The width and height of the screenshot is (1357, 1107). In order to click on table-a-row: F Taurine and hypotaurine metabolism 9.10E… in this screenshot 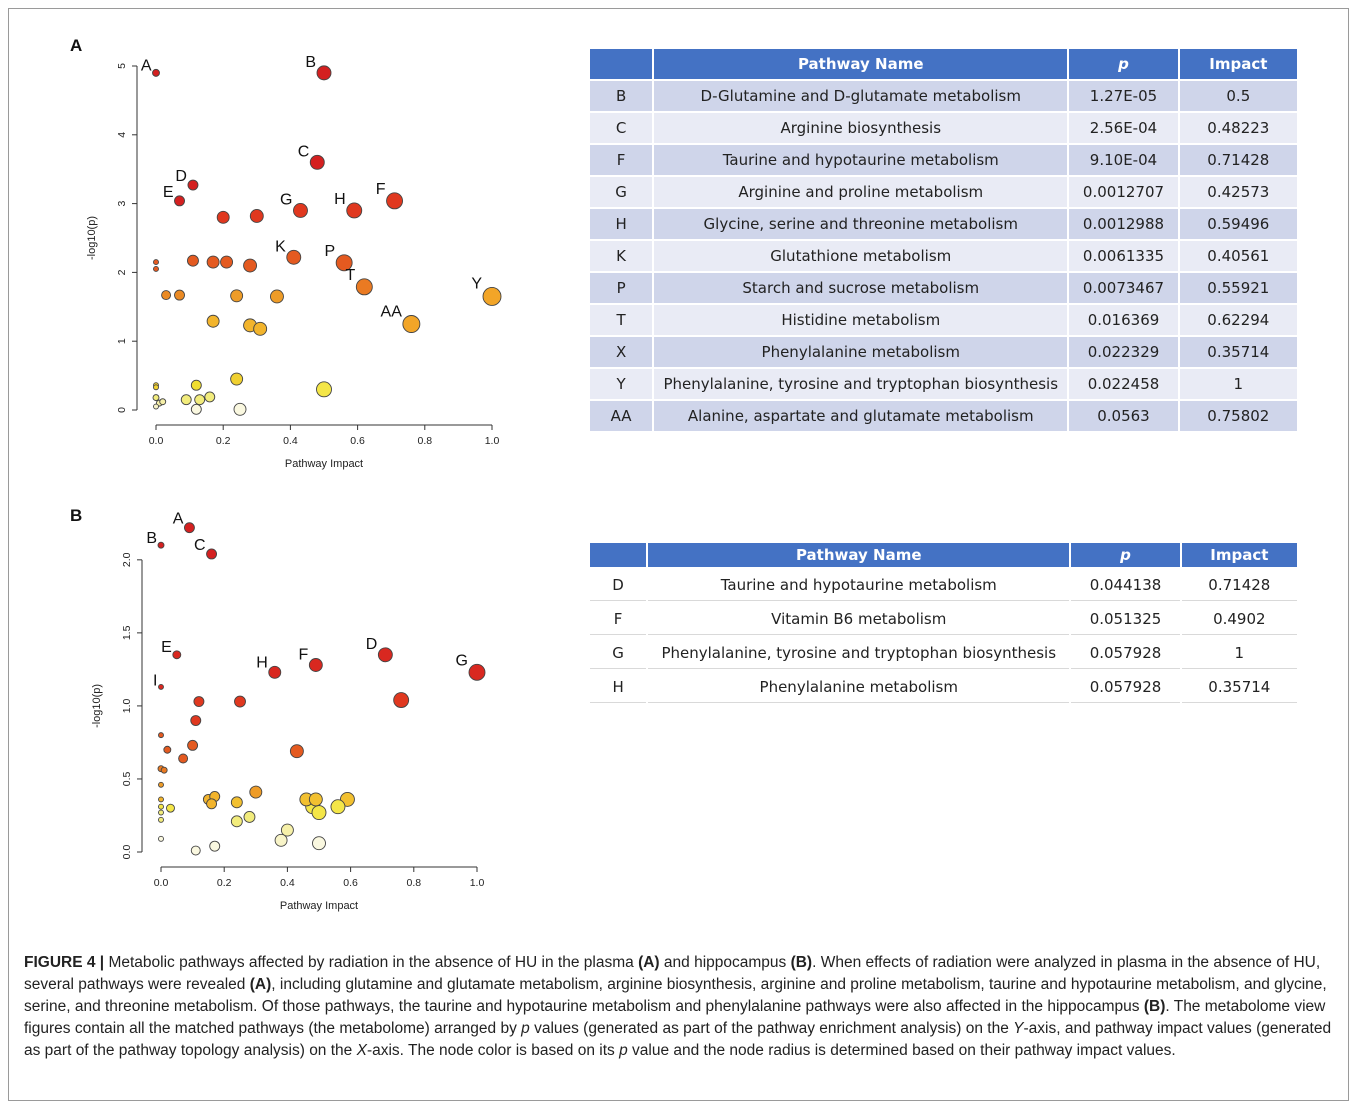, I will do `click(943, 160)`.